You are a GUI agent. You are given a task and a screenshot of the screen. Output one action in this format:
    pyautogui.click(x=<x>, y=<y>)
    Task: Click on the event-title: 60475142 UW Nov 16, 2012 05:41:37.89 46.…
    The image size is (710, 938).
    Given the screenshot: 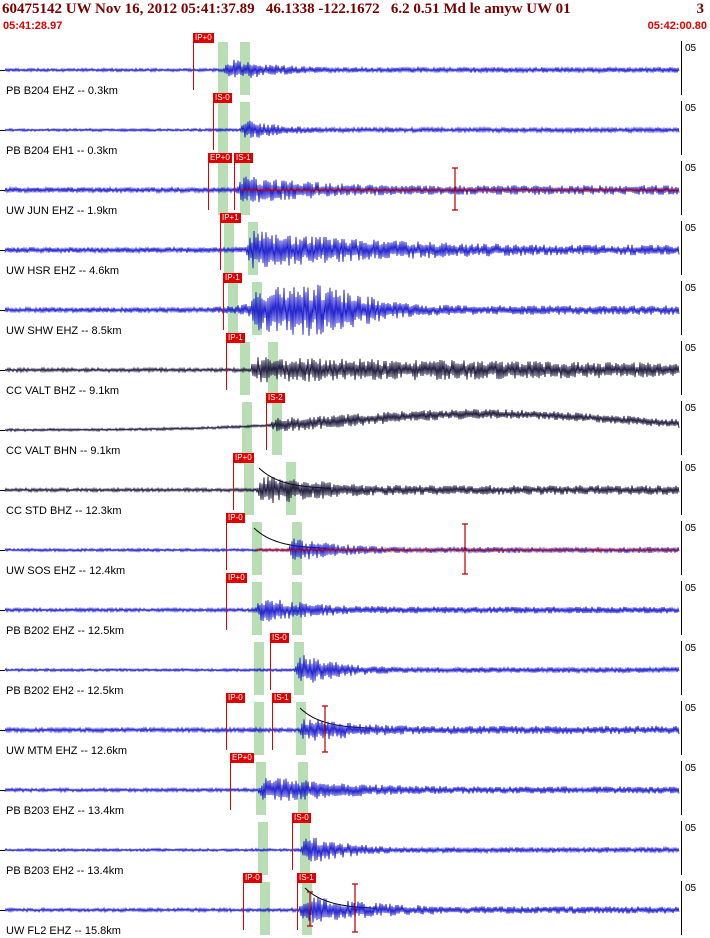 What is the action you would take?
    pyautogui.click(x=286, y=9)
    